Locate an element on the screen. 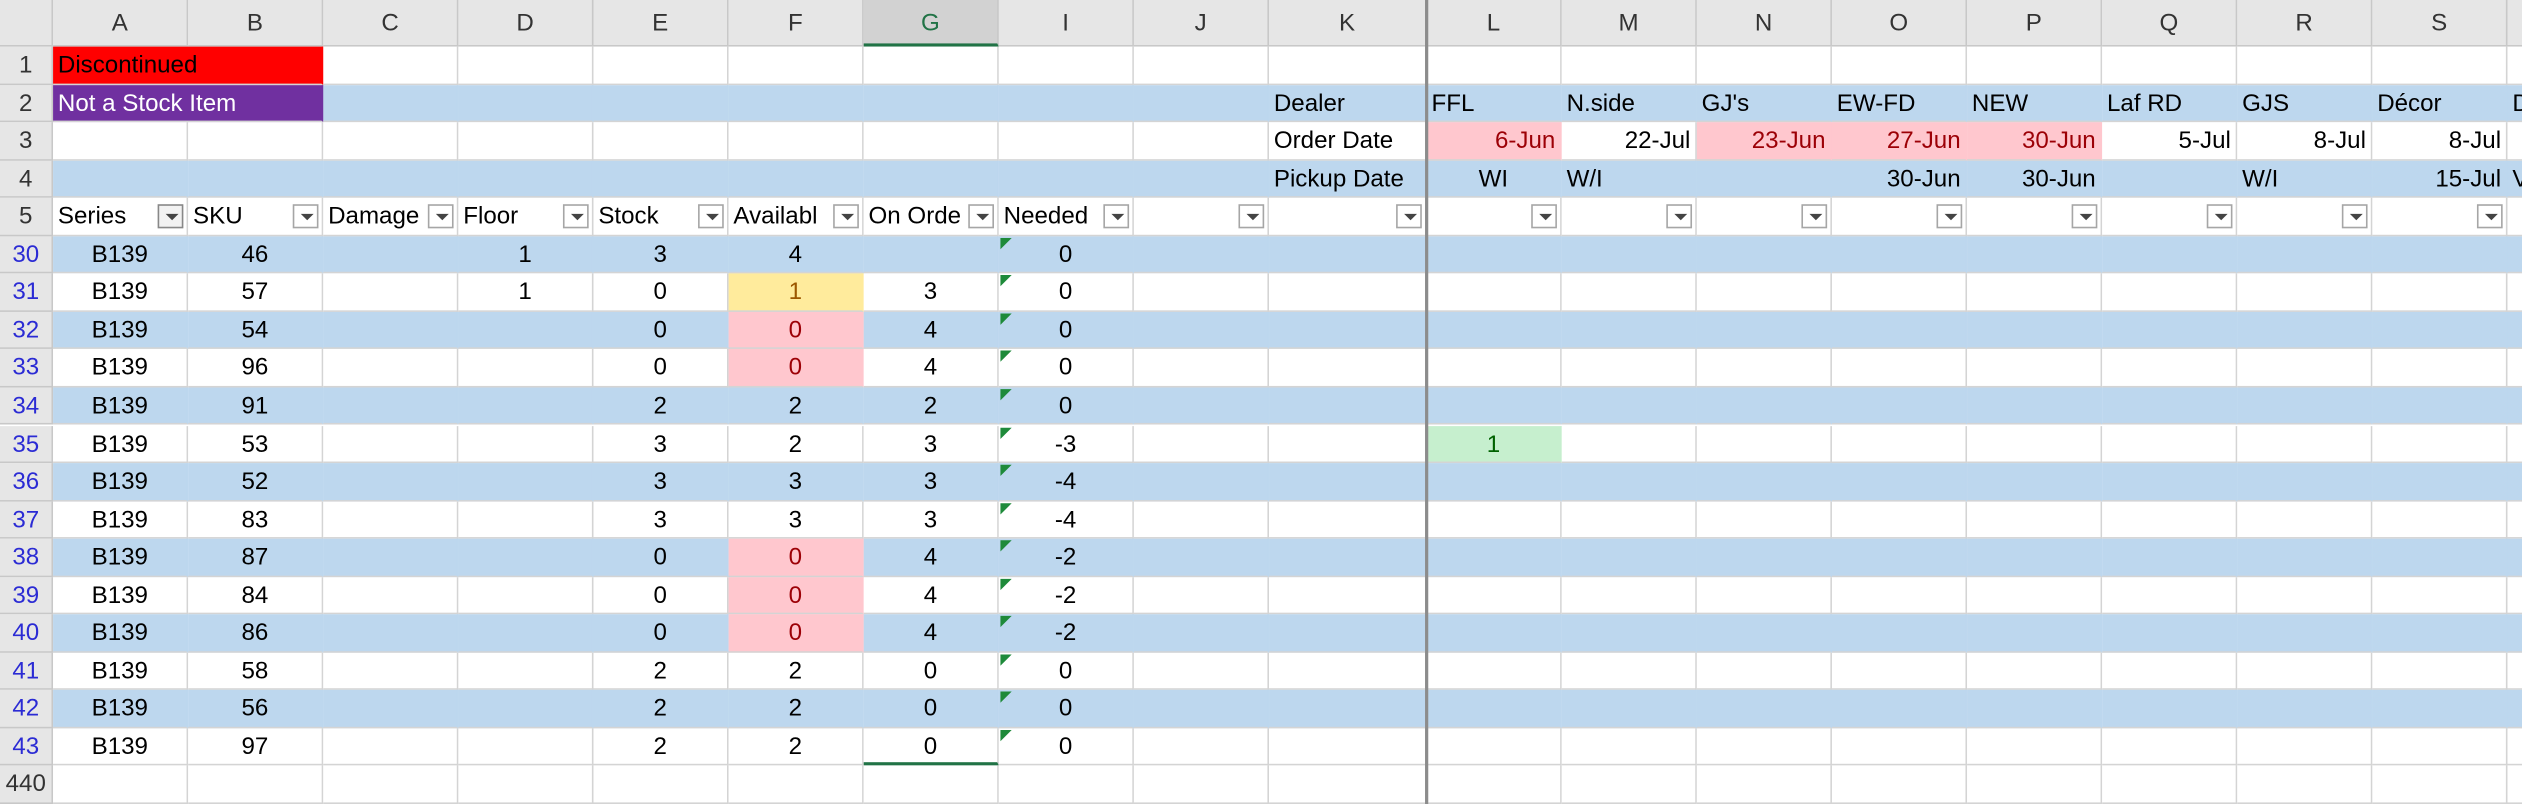  row-header: 33 is located at coordinates (27, 368).